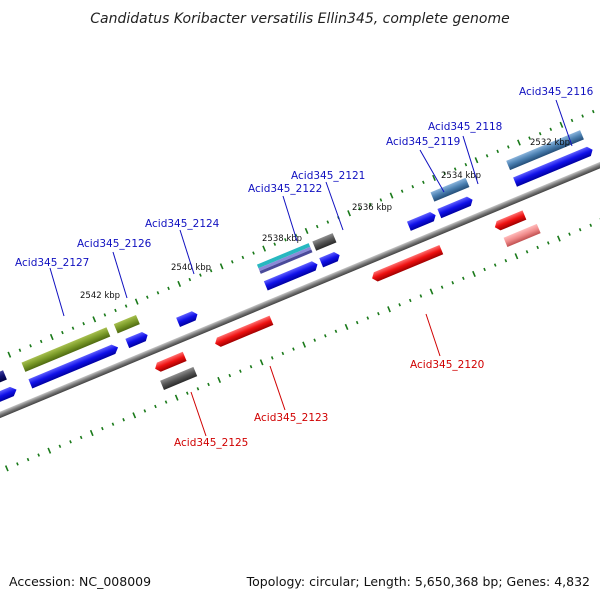  I want to click on label-Acid345_2127: Acid345_2127, so click(52, 263).